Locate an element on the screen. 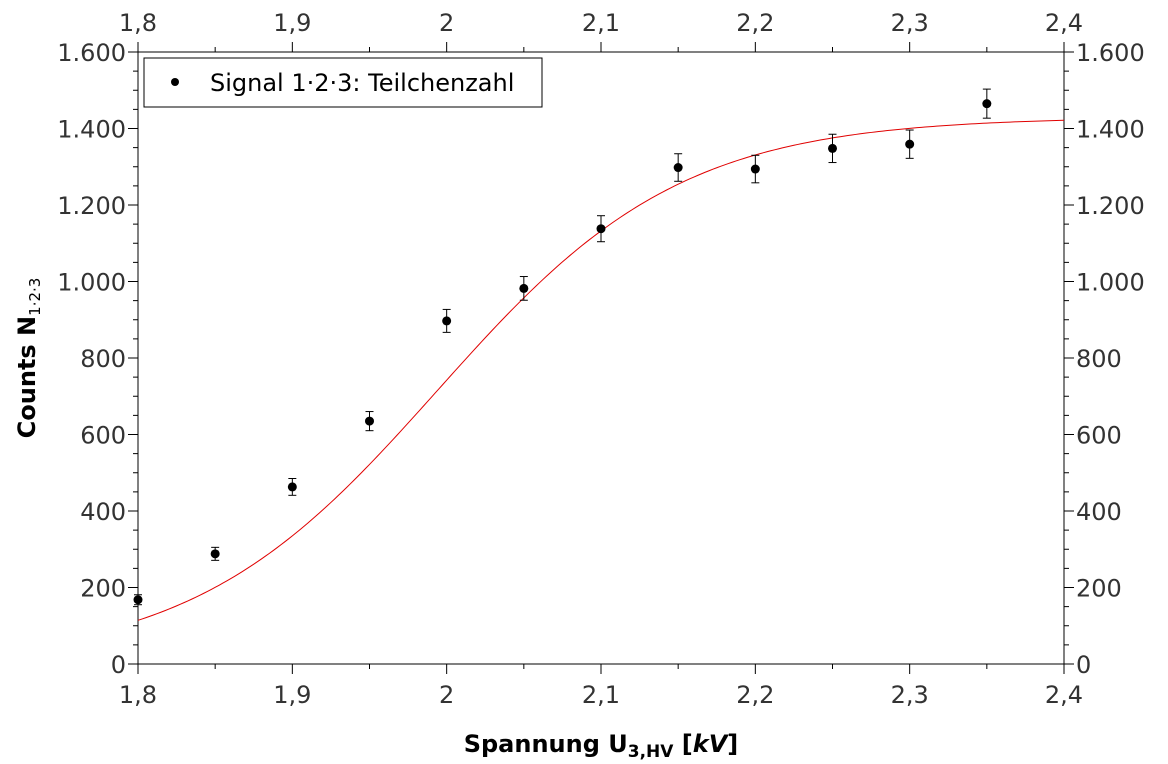 The image size is (1168, 764). y-tick-label-left: 1.600 is located at coordinates (91, 53).